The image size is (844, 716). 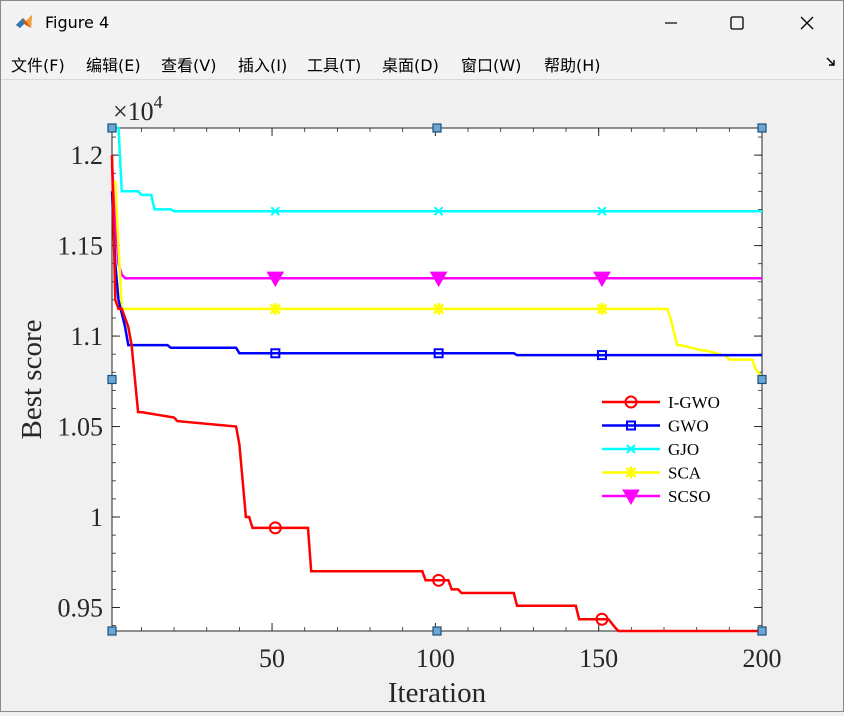 What do you see at coordinates (138, 109) in the screenshot?
I see `y-exponent-label: ×10⁴` at bounding box center [138, 109].